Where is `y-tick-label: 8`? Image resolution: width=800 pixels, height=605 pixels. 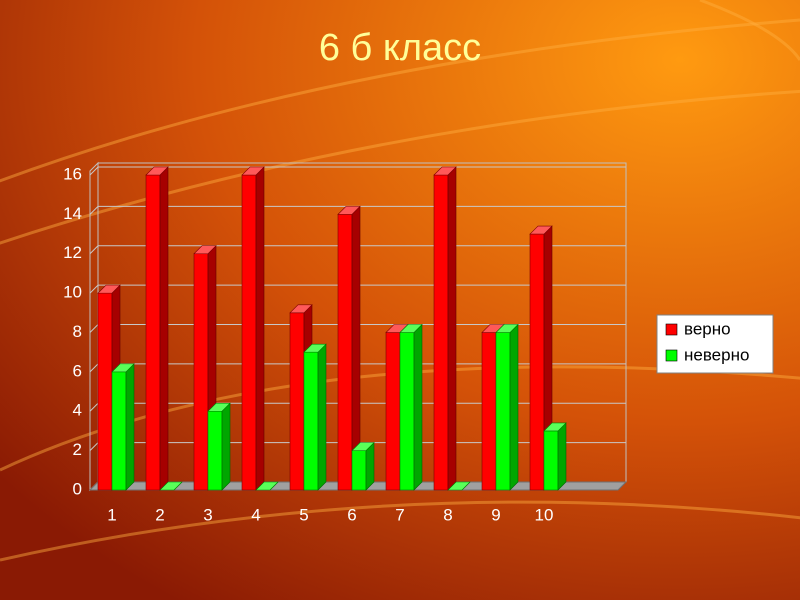 y-tick-label: 8 is located at coordinates (77, 331).